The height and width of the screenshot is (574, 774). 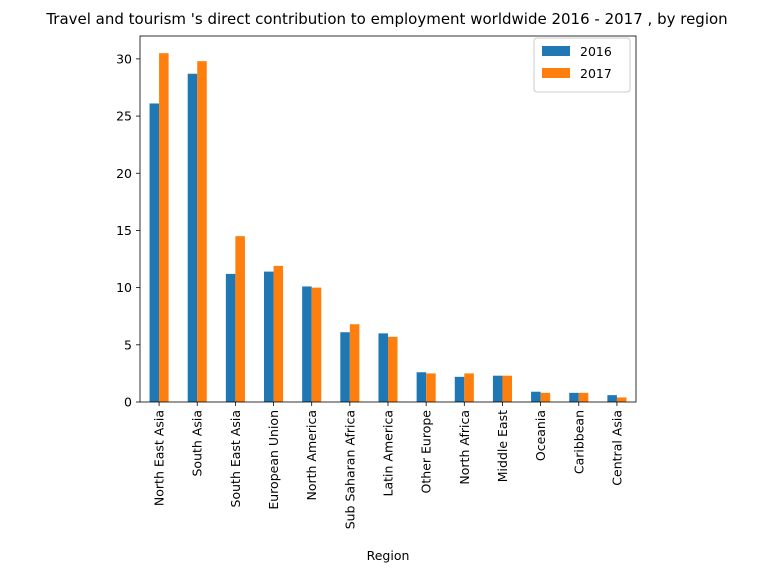 I want to click on legend: 2016 2017, so click(x=582, y=65).